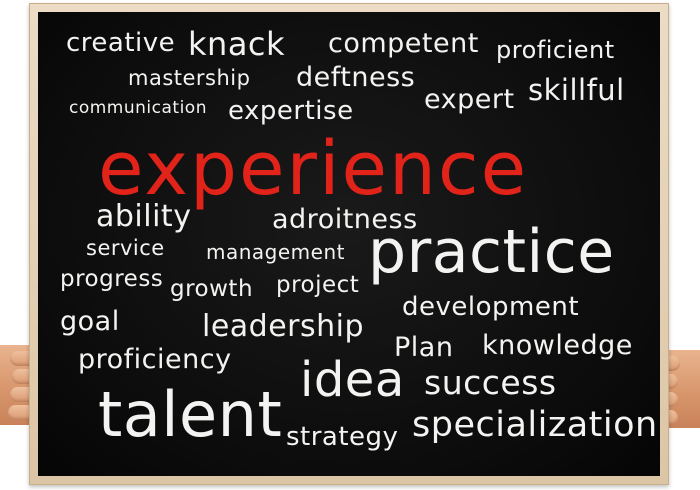 The image size is (700, 490). What do you see at coordinates (237, 44) in the screenshot?
I see `word-knack: knack` at bounding box center [237, 44].